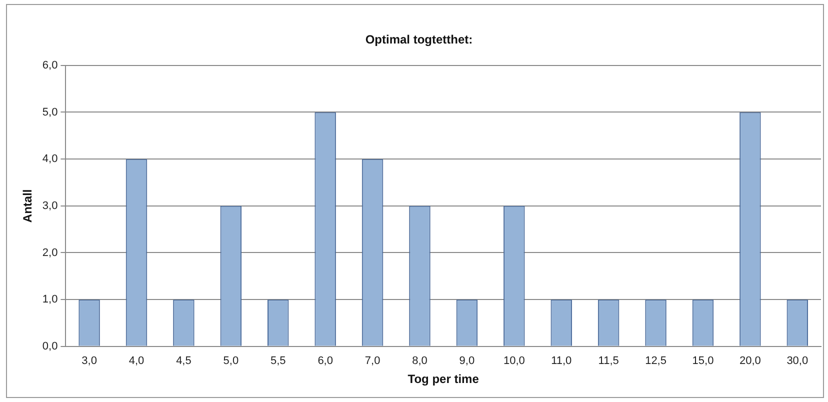 This screenshot has height=402, width=828. I want to click on x-tick-label: 30,0, so click(797, 361).